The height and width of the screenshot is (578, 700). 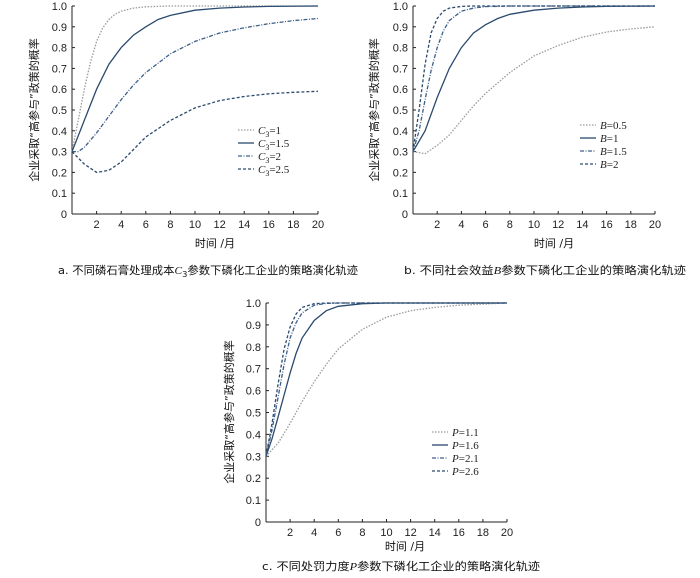 What do you see at coordinates (208, 271) in the screenshot?
I see `figure-caption: a. 不同磷石膏处理成本 C3参数下磷化工企业的策略演化轨迹` at bounding box center [208, 271].